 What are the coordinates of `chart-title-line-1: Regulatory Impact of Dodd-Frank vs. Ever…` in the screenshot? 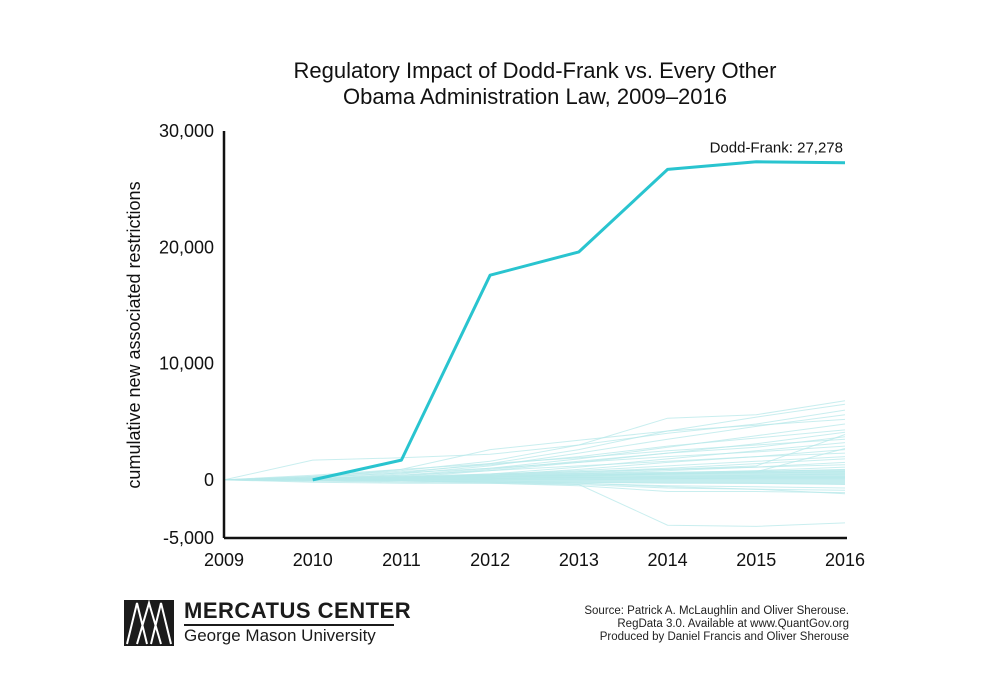 It's located at (535, 70).